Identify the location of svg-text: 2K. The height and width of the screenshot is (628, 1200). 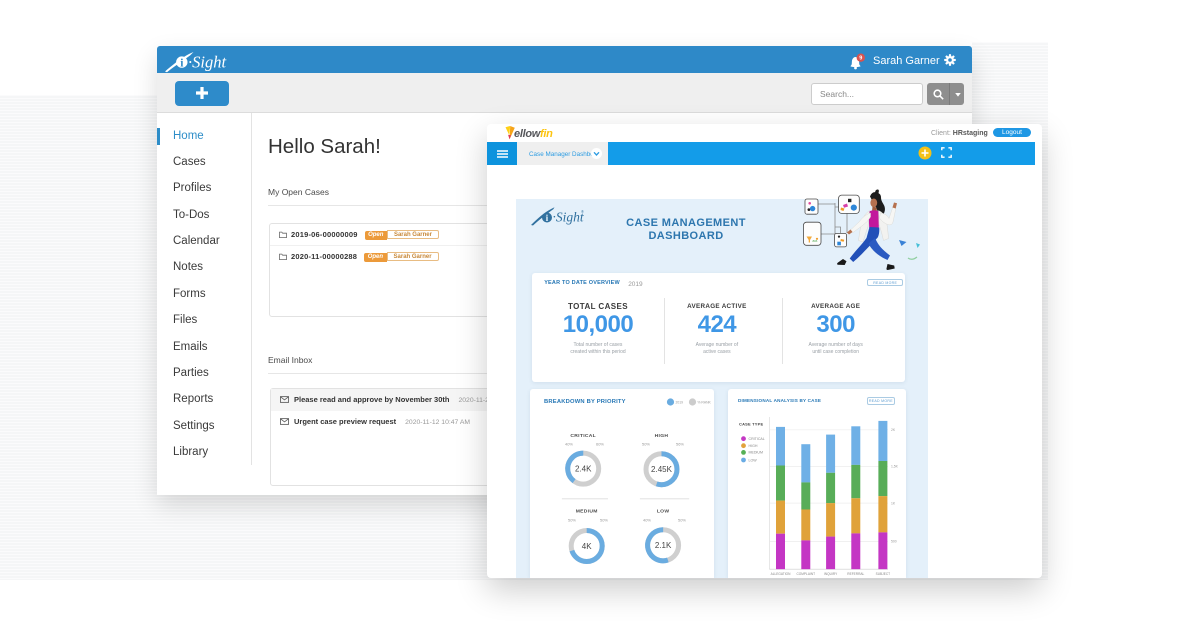
(893, 430).